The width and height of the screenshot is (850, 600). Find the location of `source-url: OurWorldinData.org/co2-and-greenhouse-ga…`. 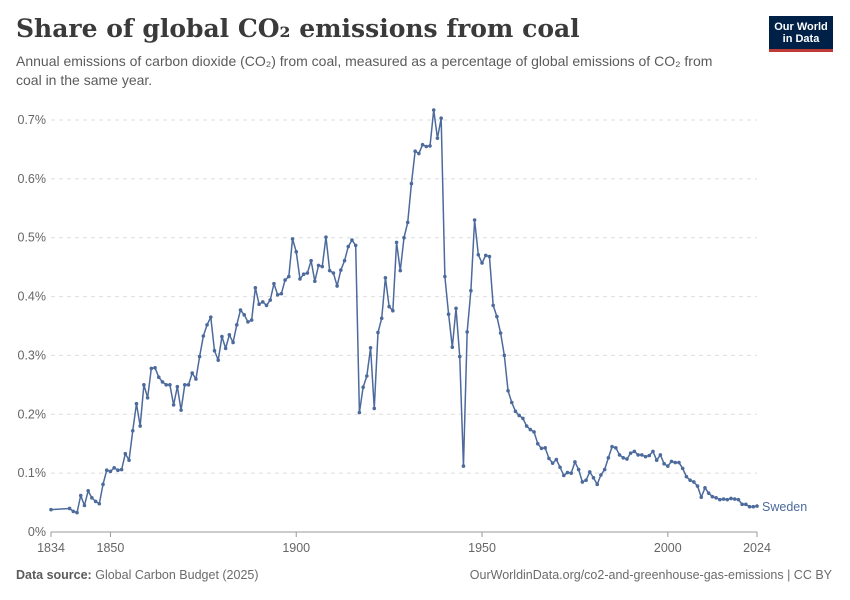

source-url: OurWorldinData.org/co2-and-greenhouse-ga… is located at coordinates (650, 575).